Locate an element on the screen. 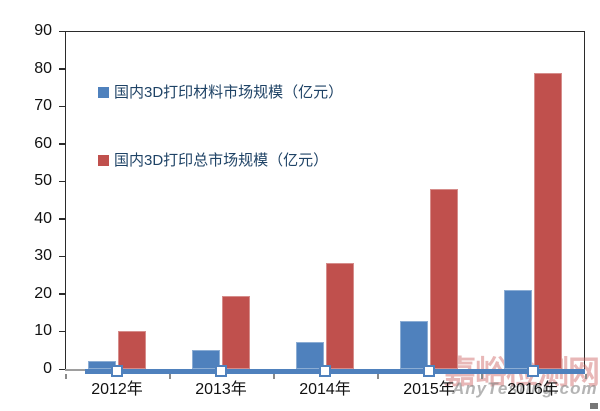 The width and height of the screenshot is (600, 411). bar-total-2015年 is located at coordinates (444, 278).